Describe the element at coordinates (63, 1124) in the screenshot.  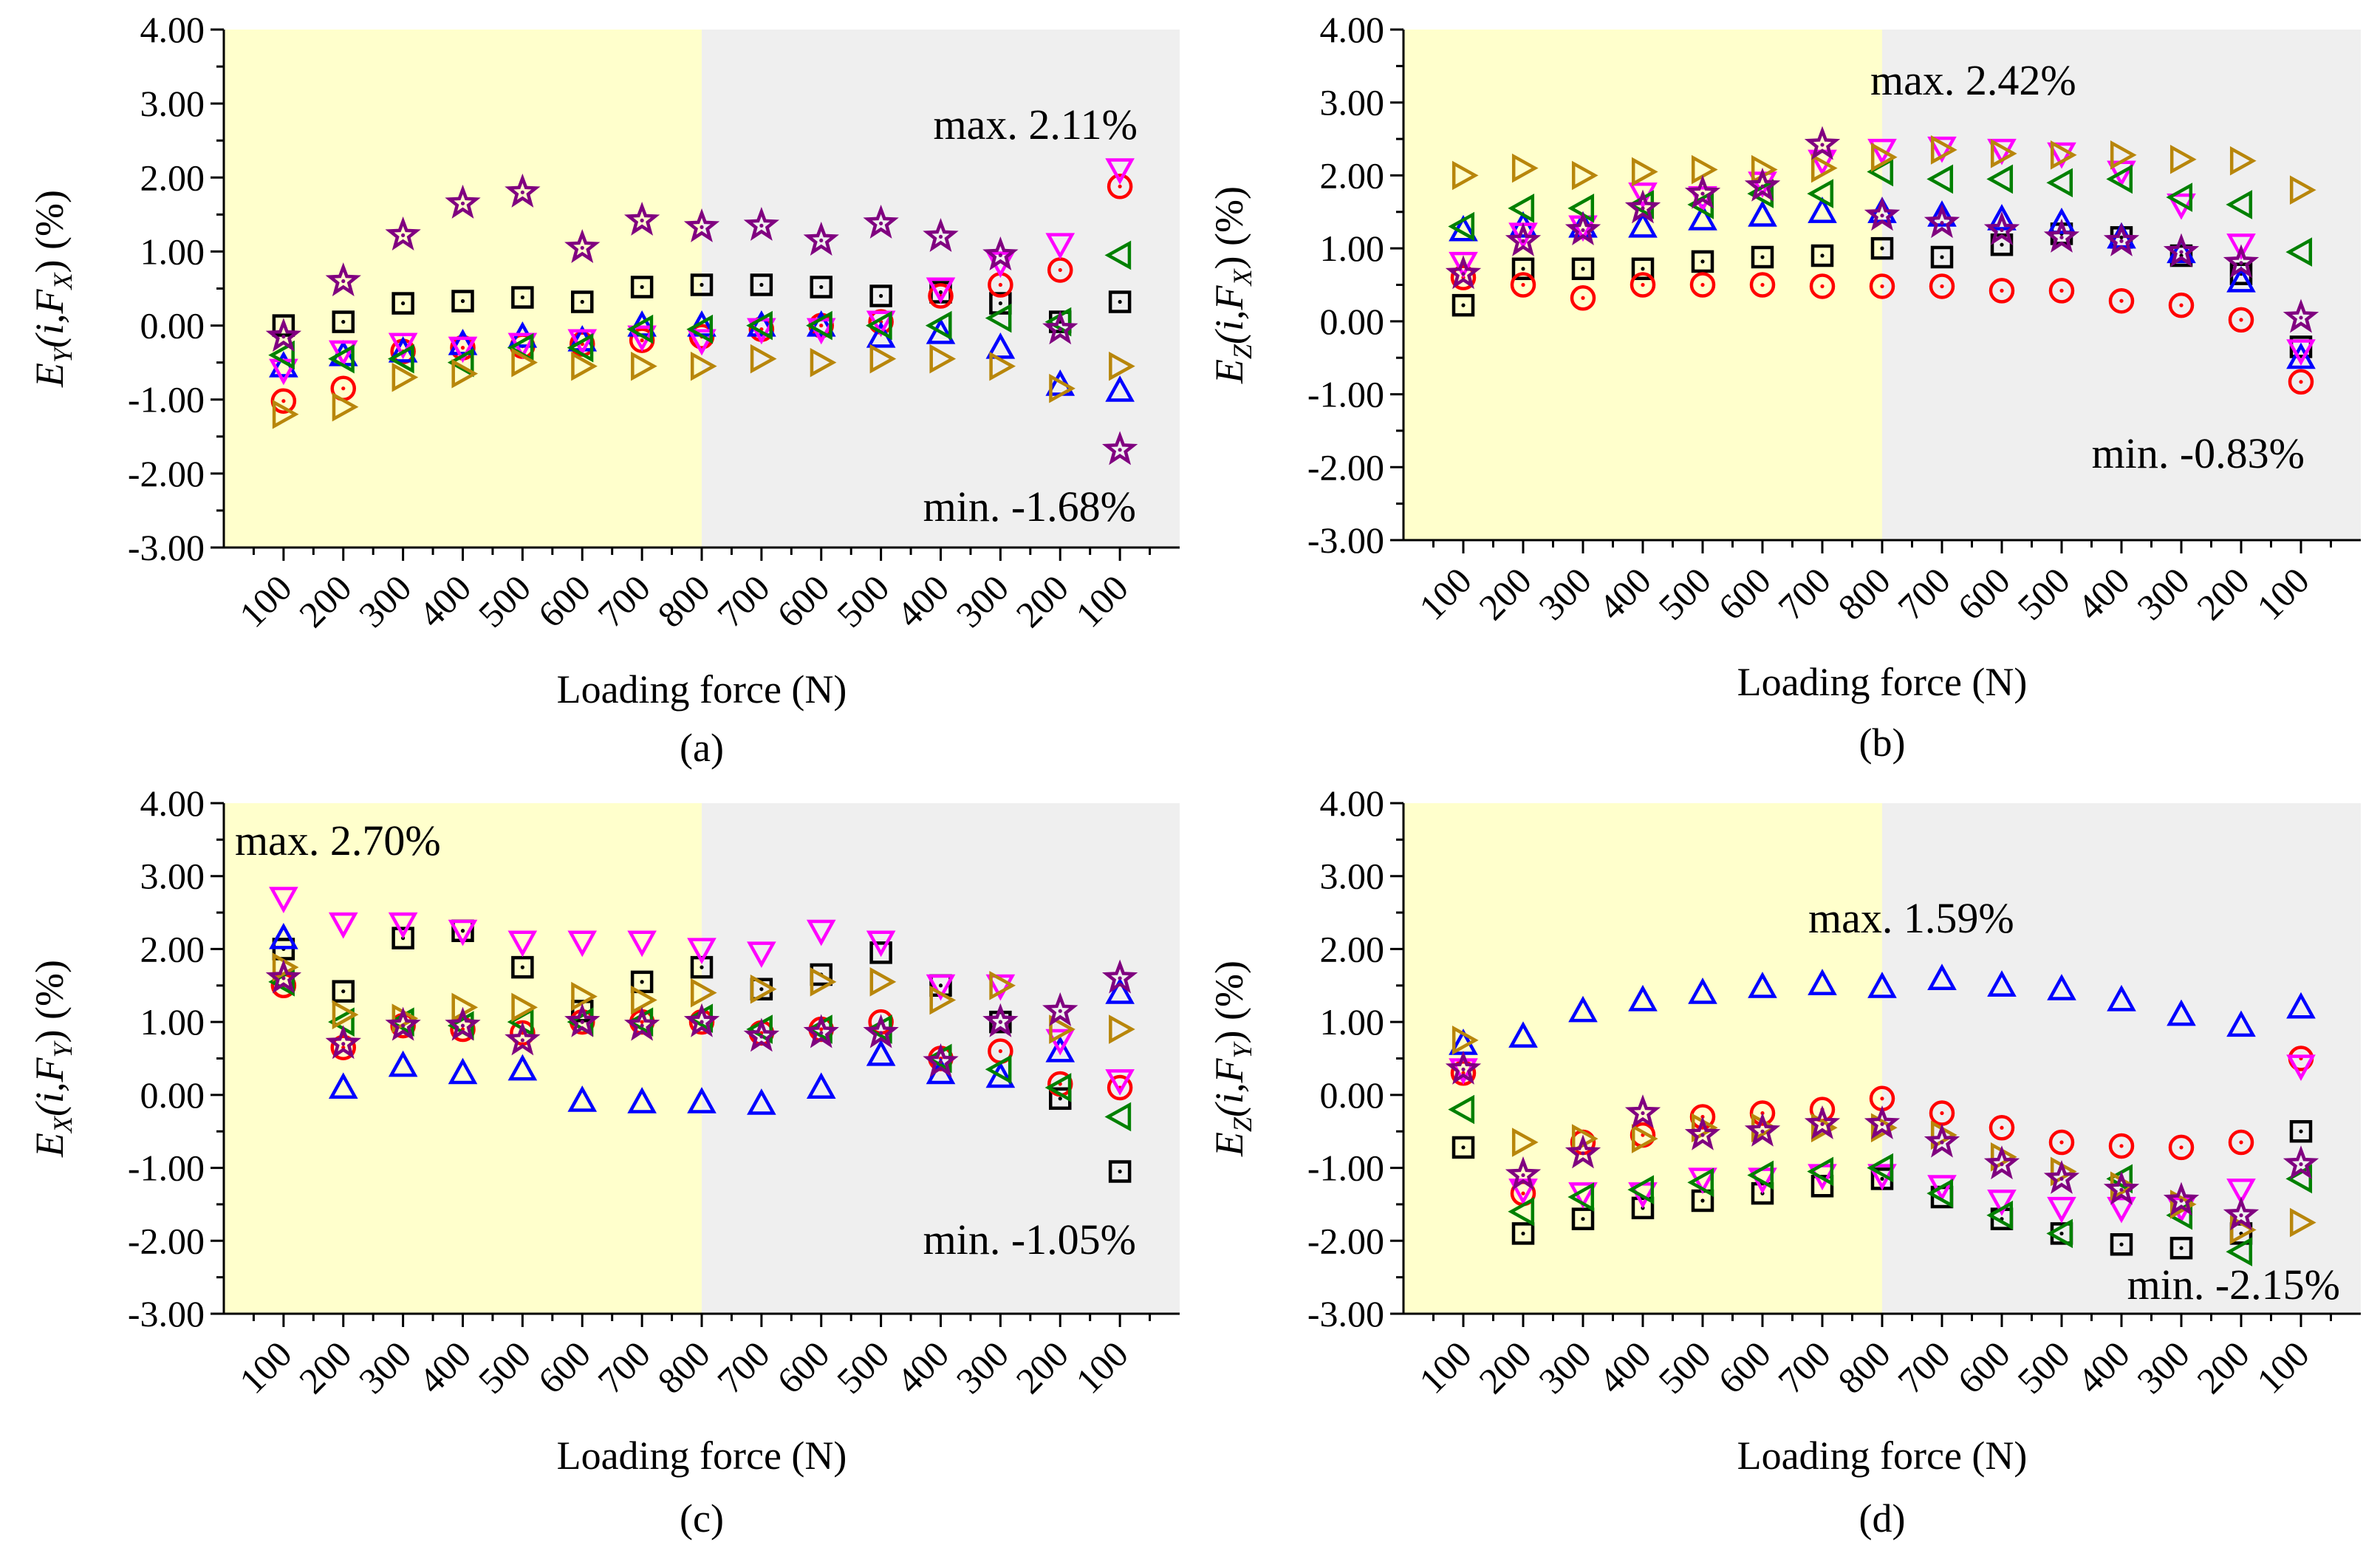
I see `y-label-sub1: X` at that location.